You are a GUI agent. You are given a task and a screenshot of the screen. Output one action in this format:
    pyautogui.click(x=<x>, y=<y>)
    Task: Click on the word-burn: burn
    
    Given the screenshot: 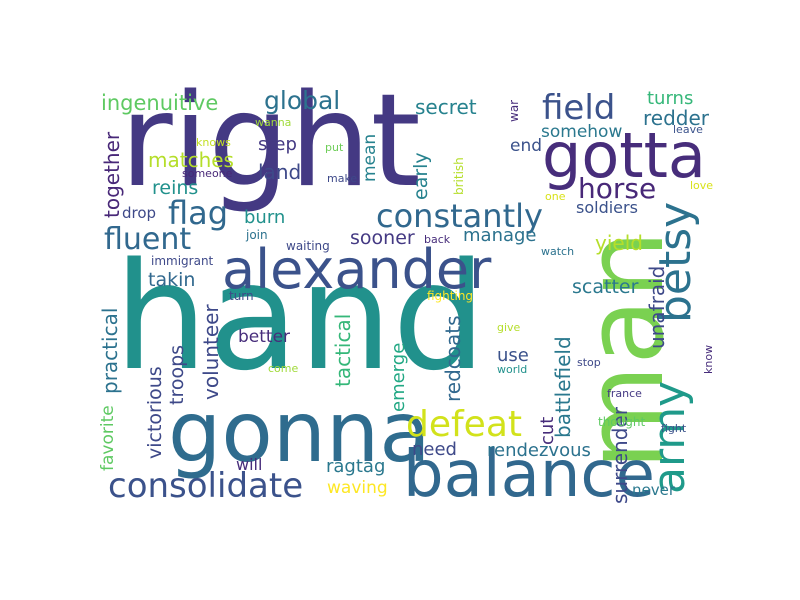 What is the action you would take?
    pyautogui.click(x=265, y=217)
    